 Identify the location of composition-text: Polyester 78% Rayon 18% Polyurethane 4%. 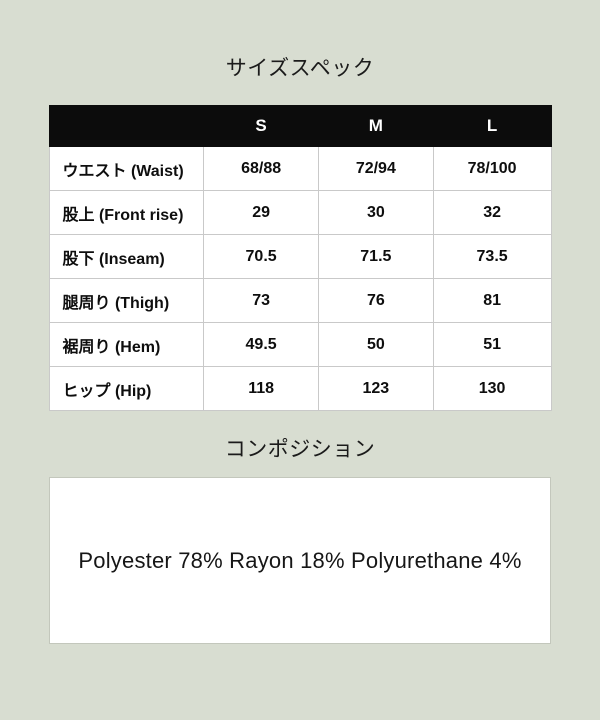
(300, 560).